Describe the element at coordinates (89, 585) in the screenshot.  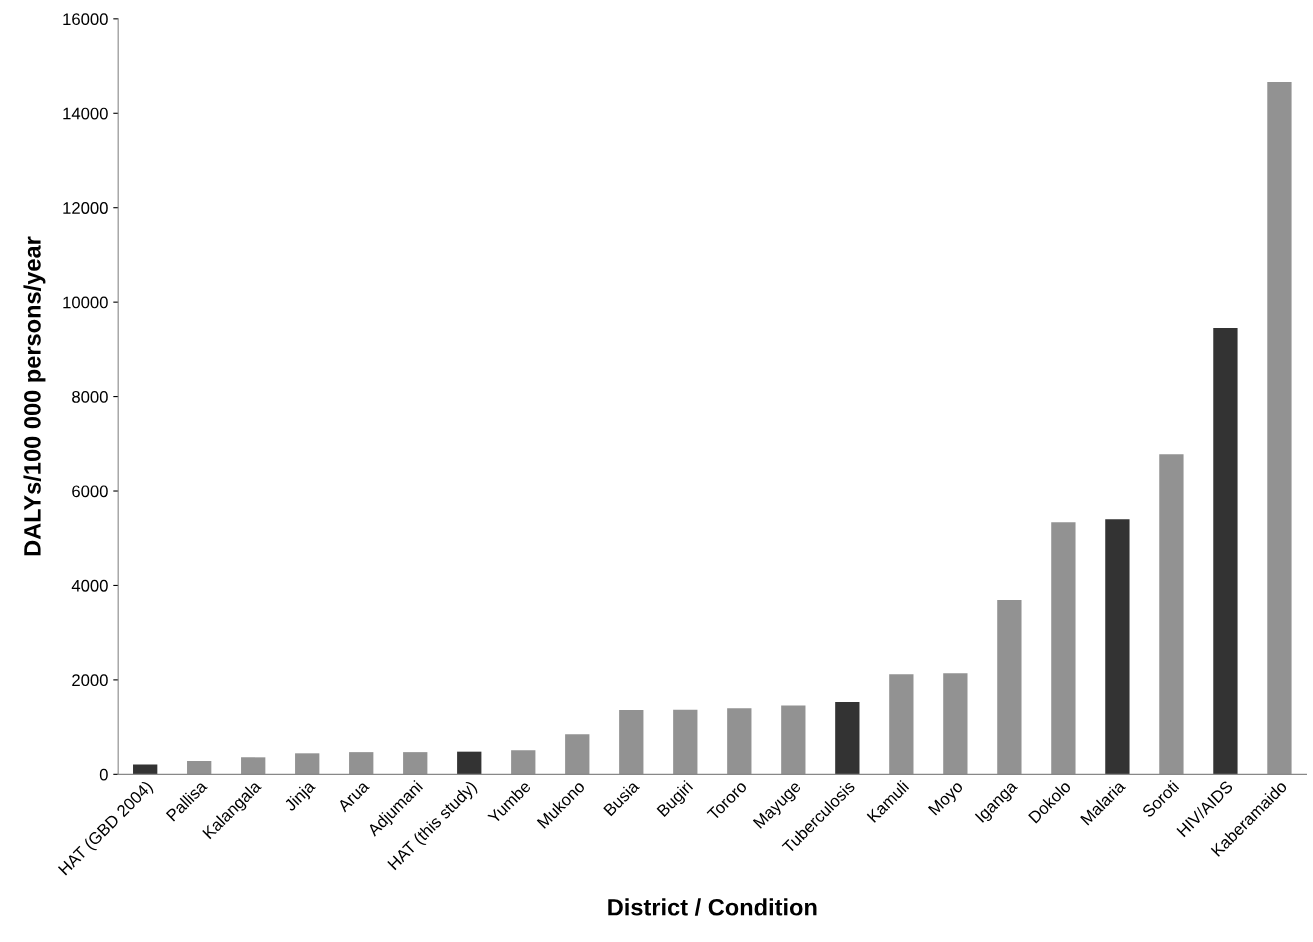
I see `y-tick-label: 4000` at that location.